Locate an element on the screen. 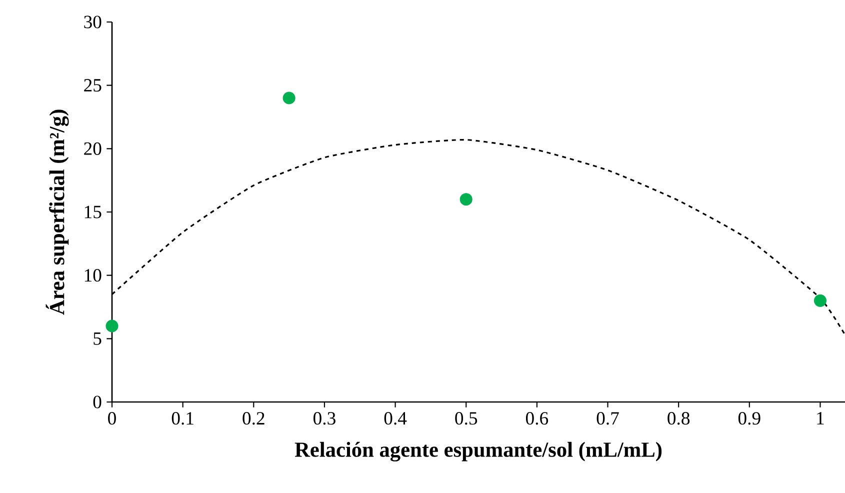 This screenshot has width=845, height=493. y-tick-label: 30 is located at coordinates (93, 22).